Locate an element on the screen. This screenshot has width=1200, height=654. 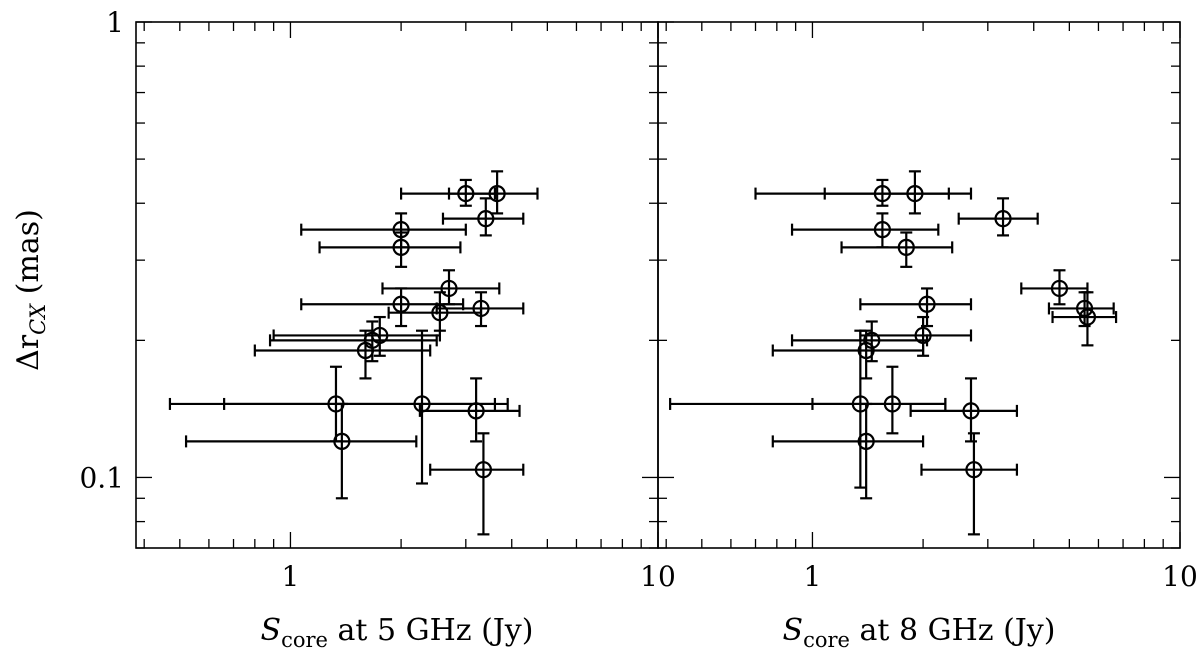
y-axis-label: ΔrCX (mas) is located at coordinates (30, 290).